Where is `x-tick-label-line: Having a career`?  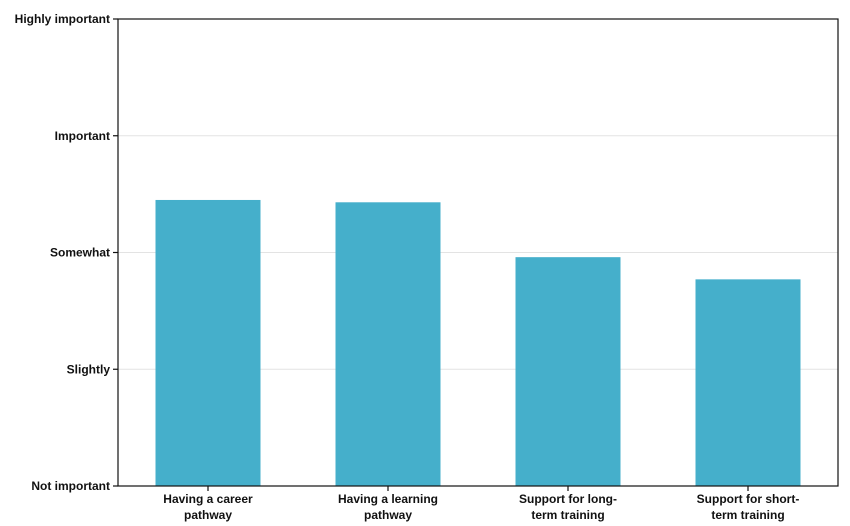 x-tick-label-line: Having a career is located at coordinates (208, 499).